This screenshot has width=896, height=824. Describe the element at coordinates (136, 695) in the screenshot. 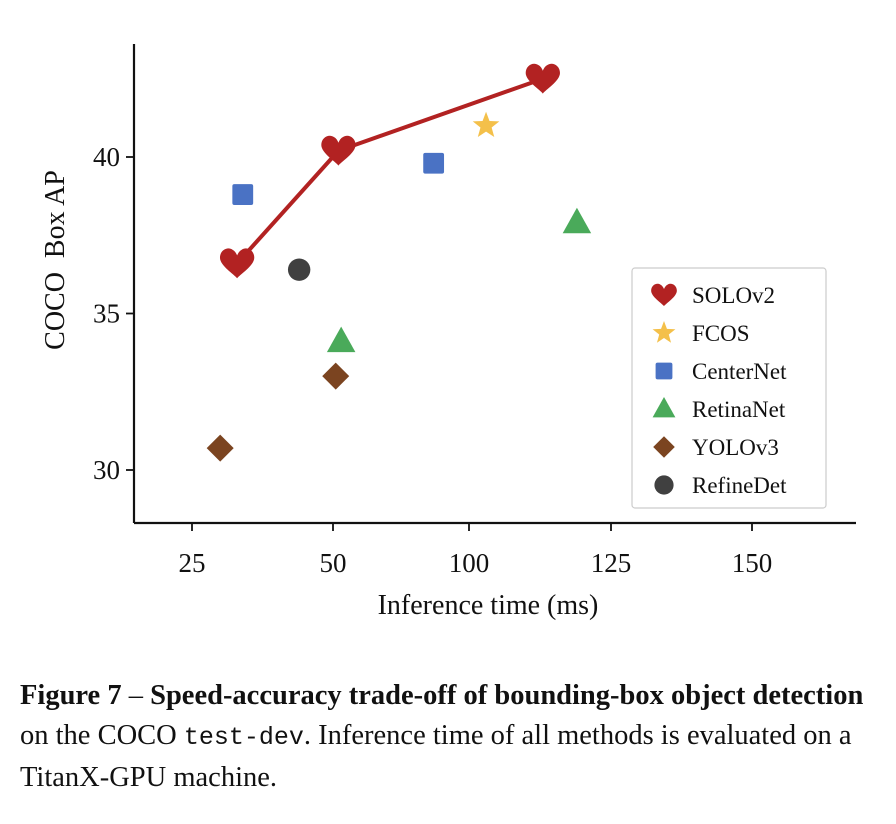

I see `caption-dash: –` at that location.